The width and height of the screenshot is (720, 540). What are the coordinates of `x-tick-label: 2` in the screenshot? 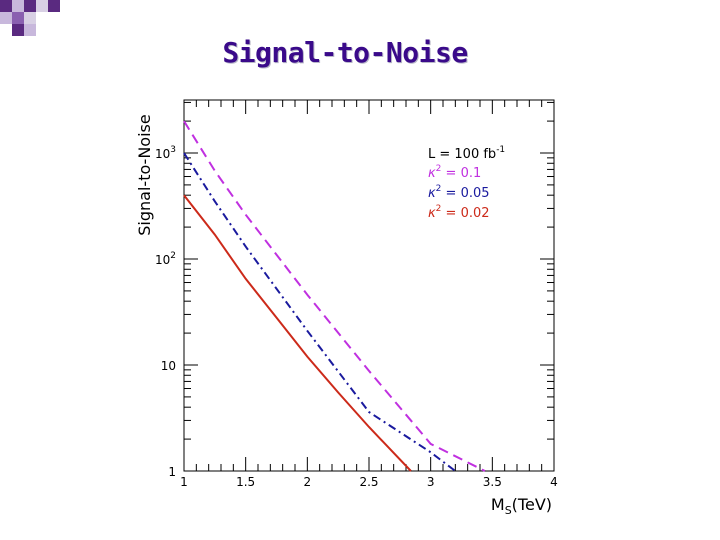 It's located at (308, 482).